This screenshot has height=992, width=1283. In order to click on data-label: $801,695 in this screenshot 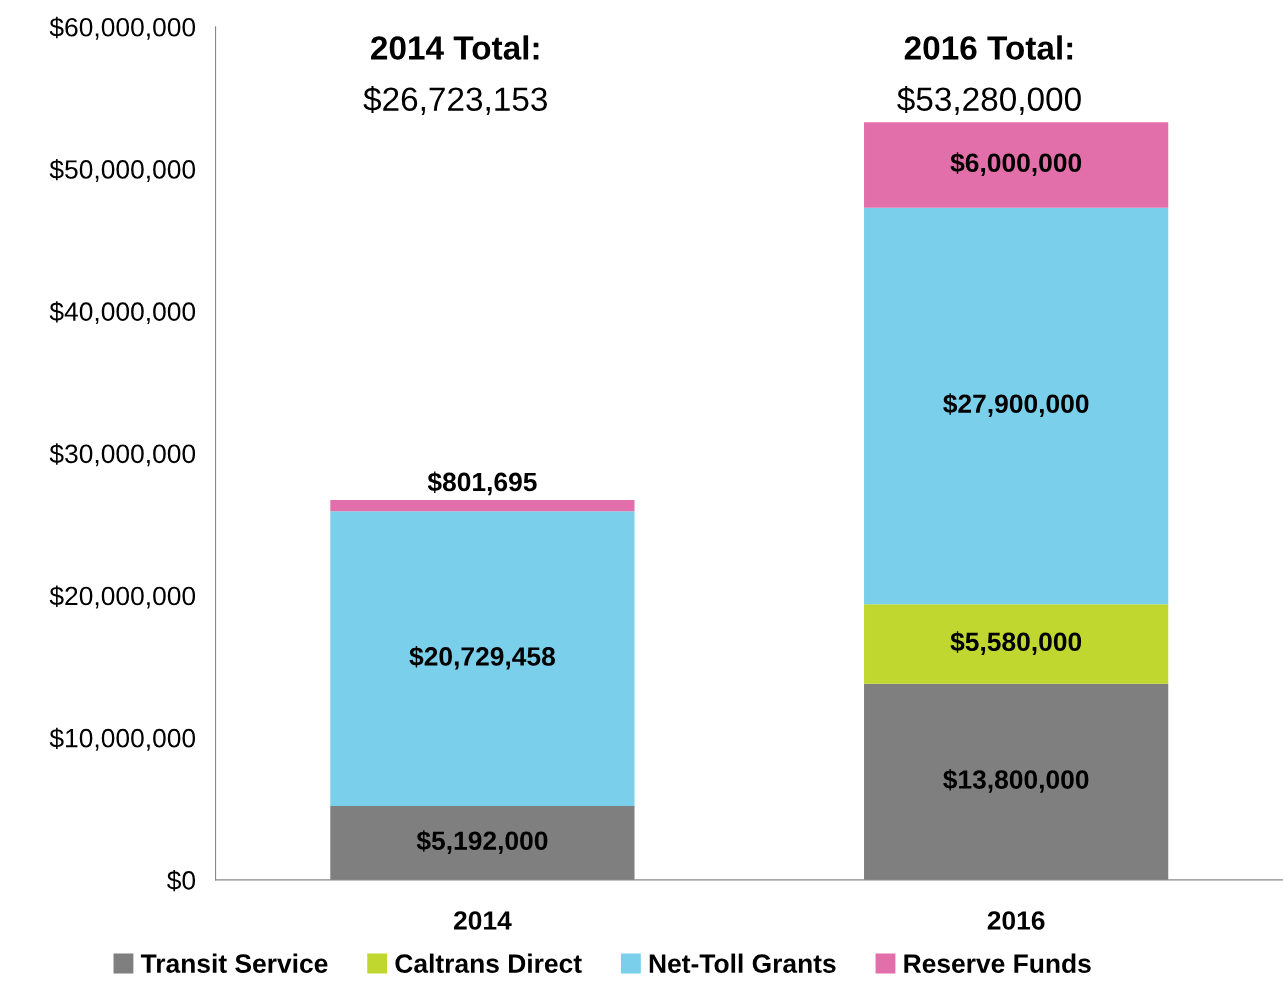, I will do `click(482, 483)`.